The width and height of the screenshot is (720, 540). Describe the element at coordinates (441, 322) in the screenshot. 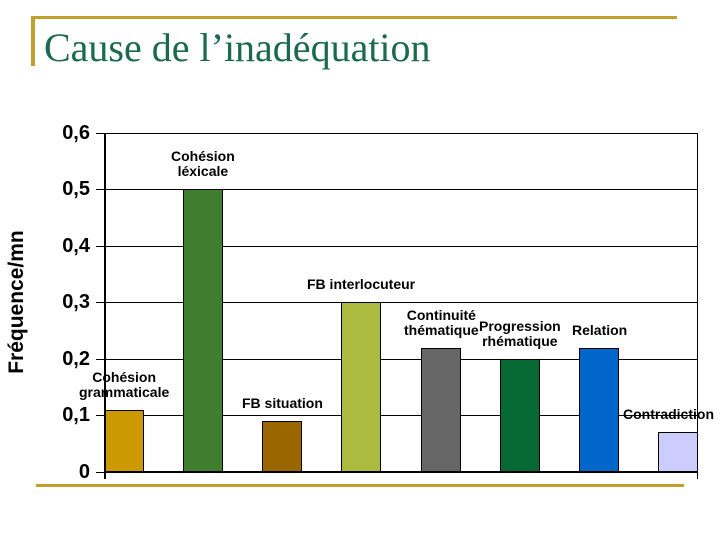

I see `bar-label-5: Continuité thématique` at that location.